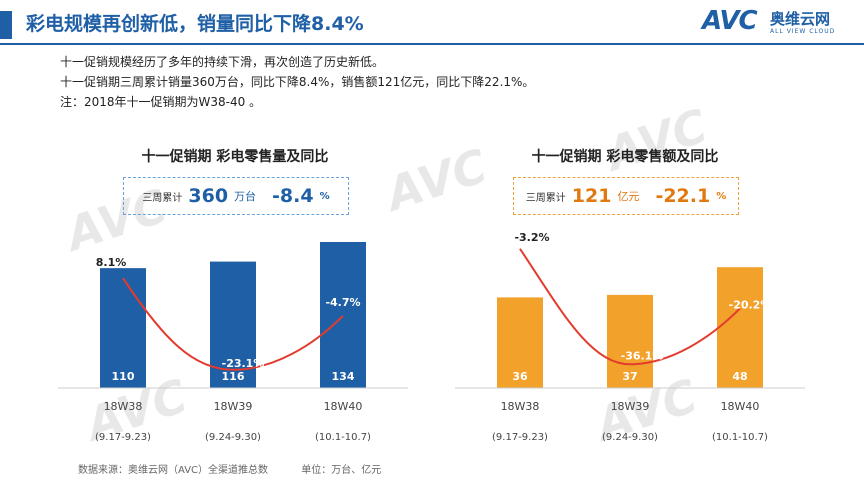  I want to click on yoy-label: -36.1%, so click(642, 355).